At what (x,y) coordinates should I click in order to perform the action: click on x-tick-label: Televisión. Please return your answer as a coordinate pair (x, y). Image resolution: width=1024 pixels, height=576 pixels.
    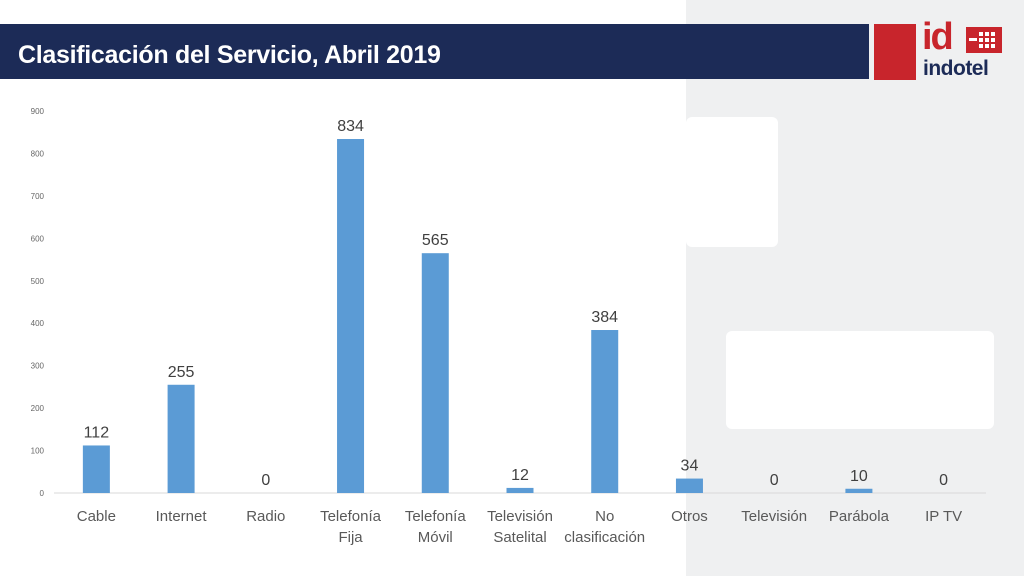
    Looking at the image, I should click on (774, 516).